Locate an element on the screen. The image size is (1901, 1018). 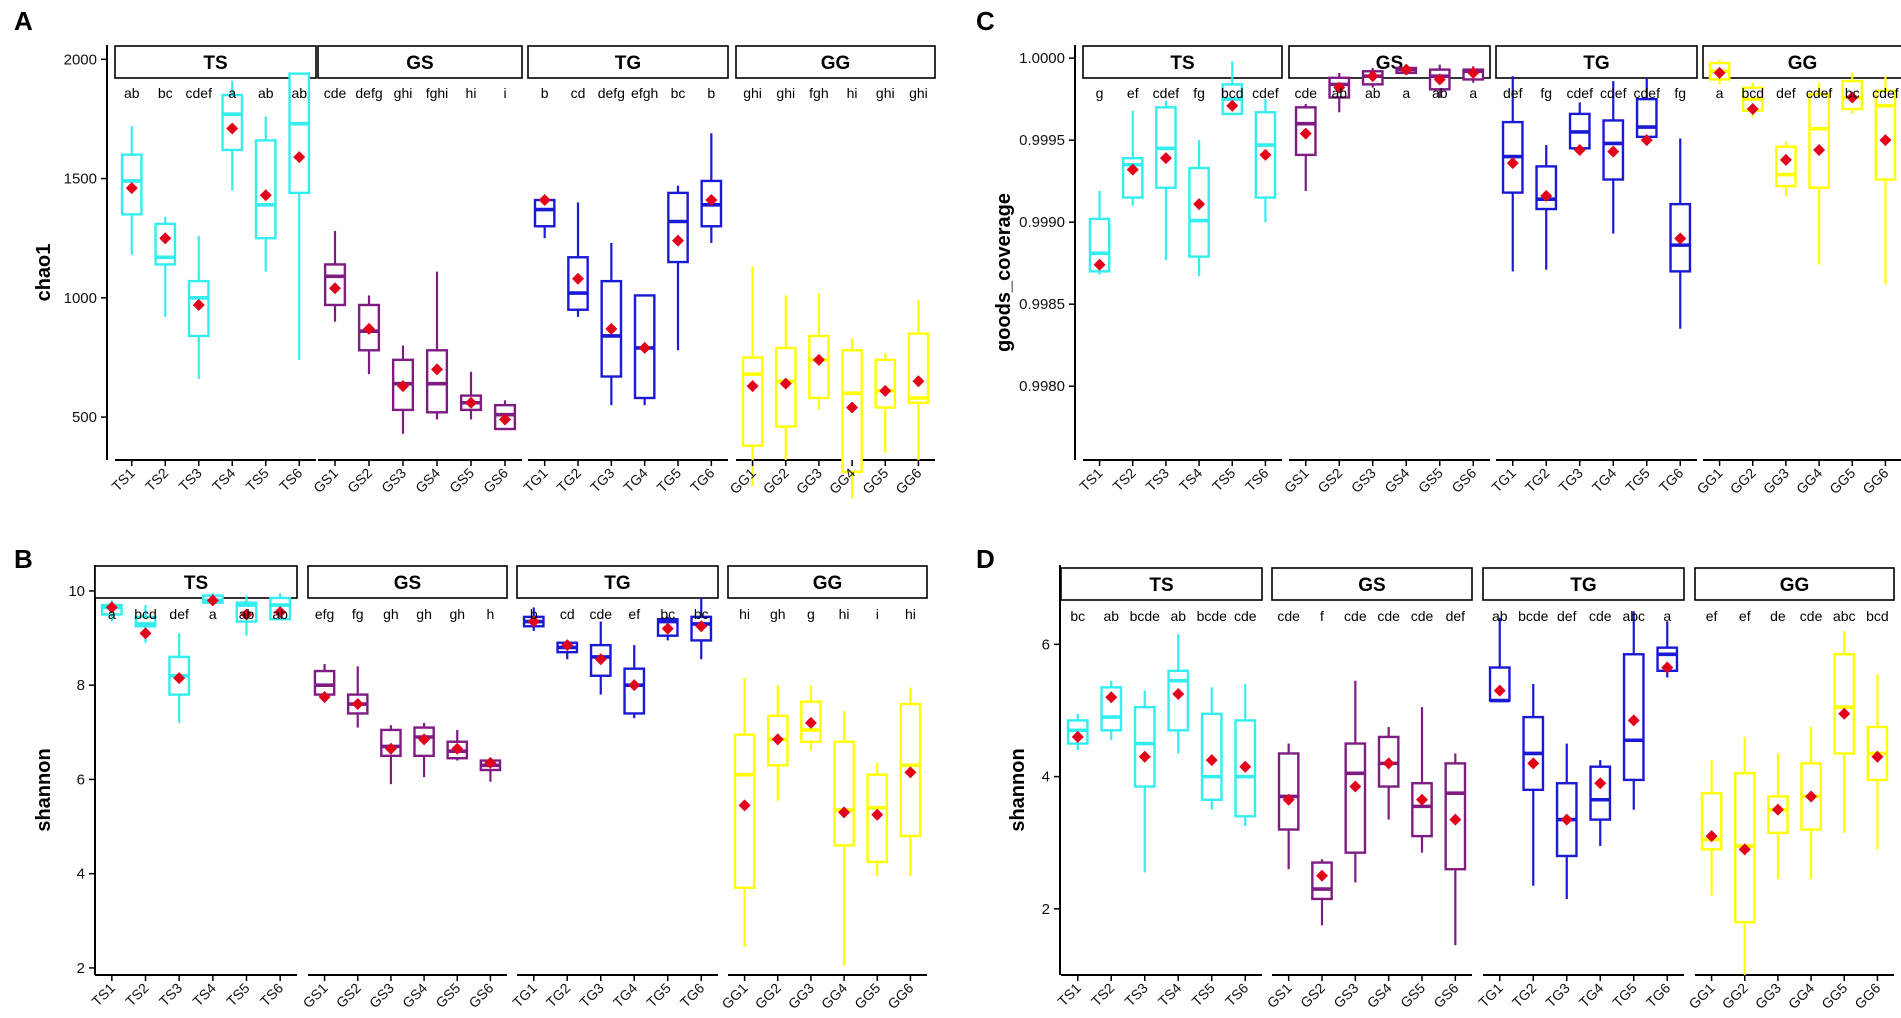
significance-letter: a is located at coordinates (213, 614).